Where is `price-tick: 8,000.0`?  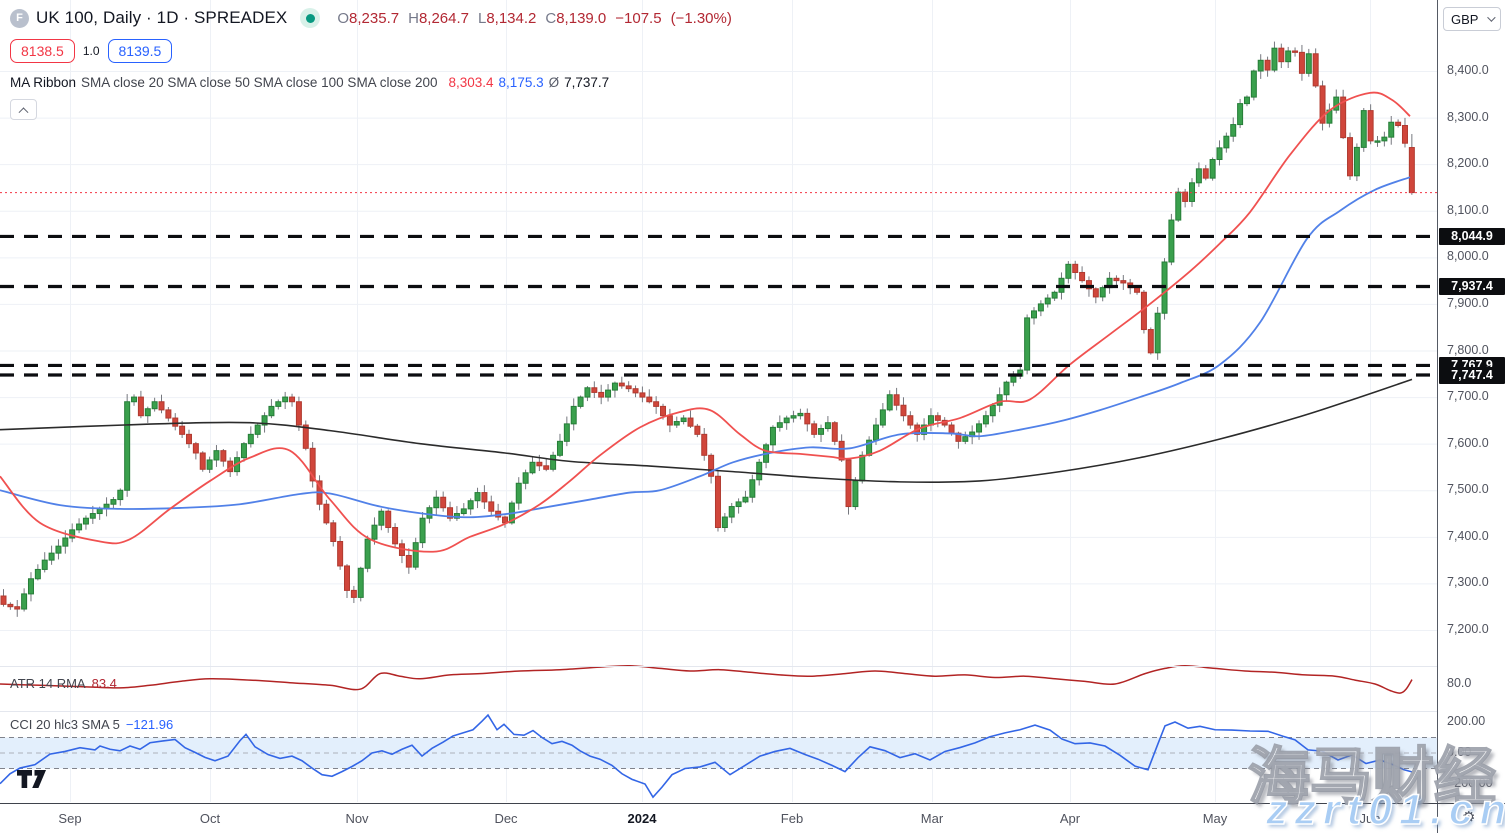
price-tick: 8,000.0 is located at coordinates (1468, 256).